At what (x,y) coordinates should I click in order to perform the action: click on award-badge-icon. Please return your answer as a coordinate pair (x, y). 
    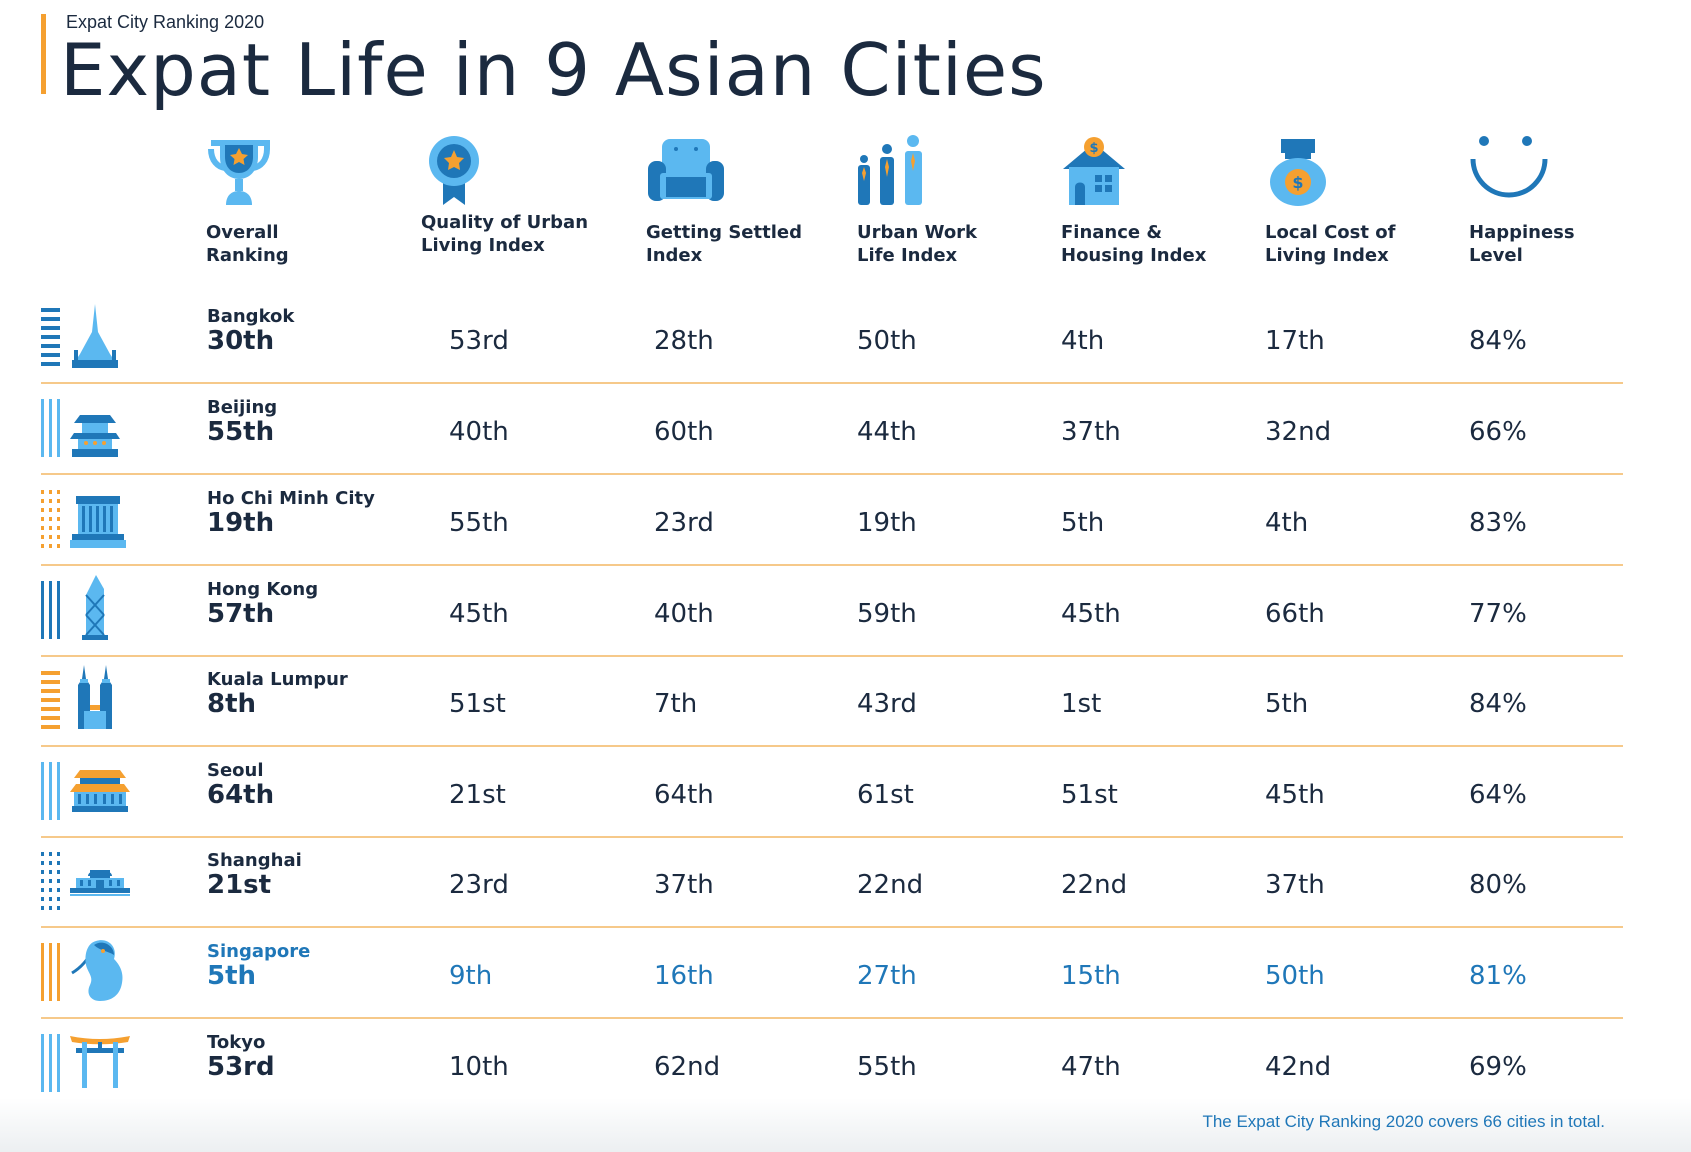
    Looking at the image, I should click on (454, 170).